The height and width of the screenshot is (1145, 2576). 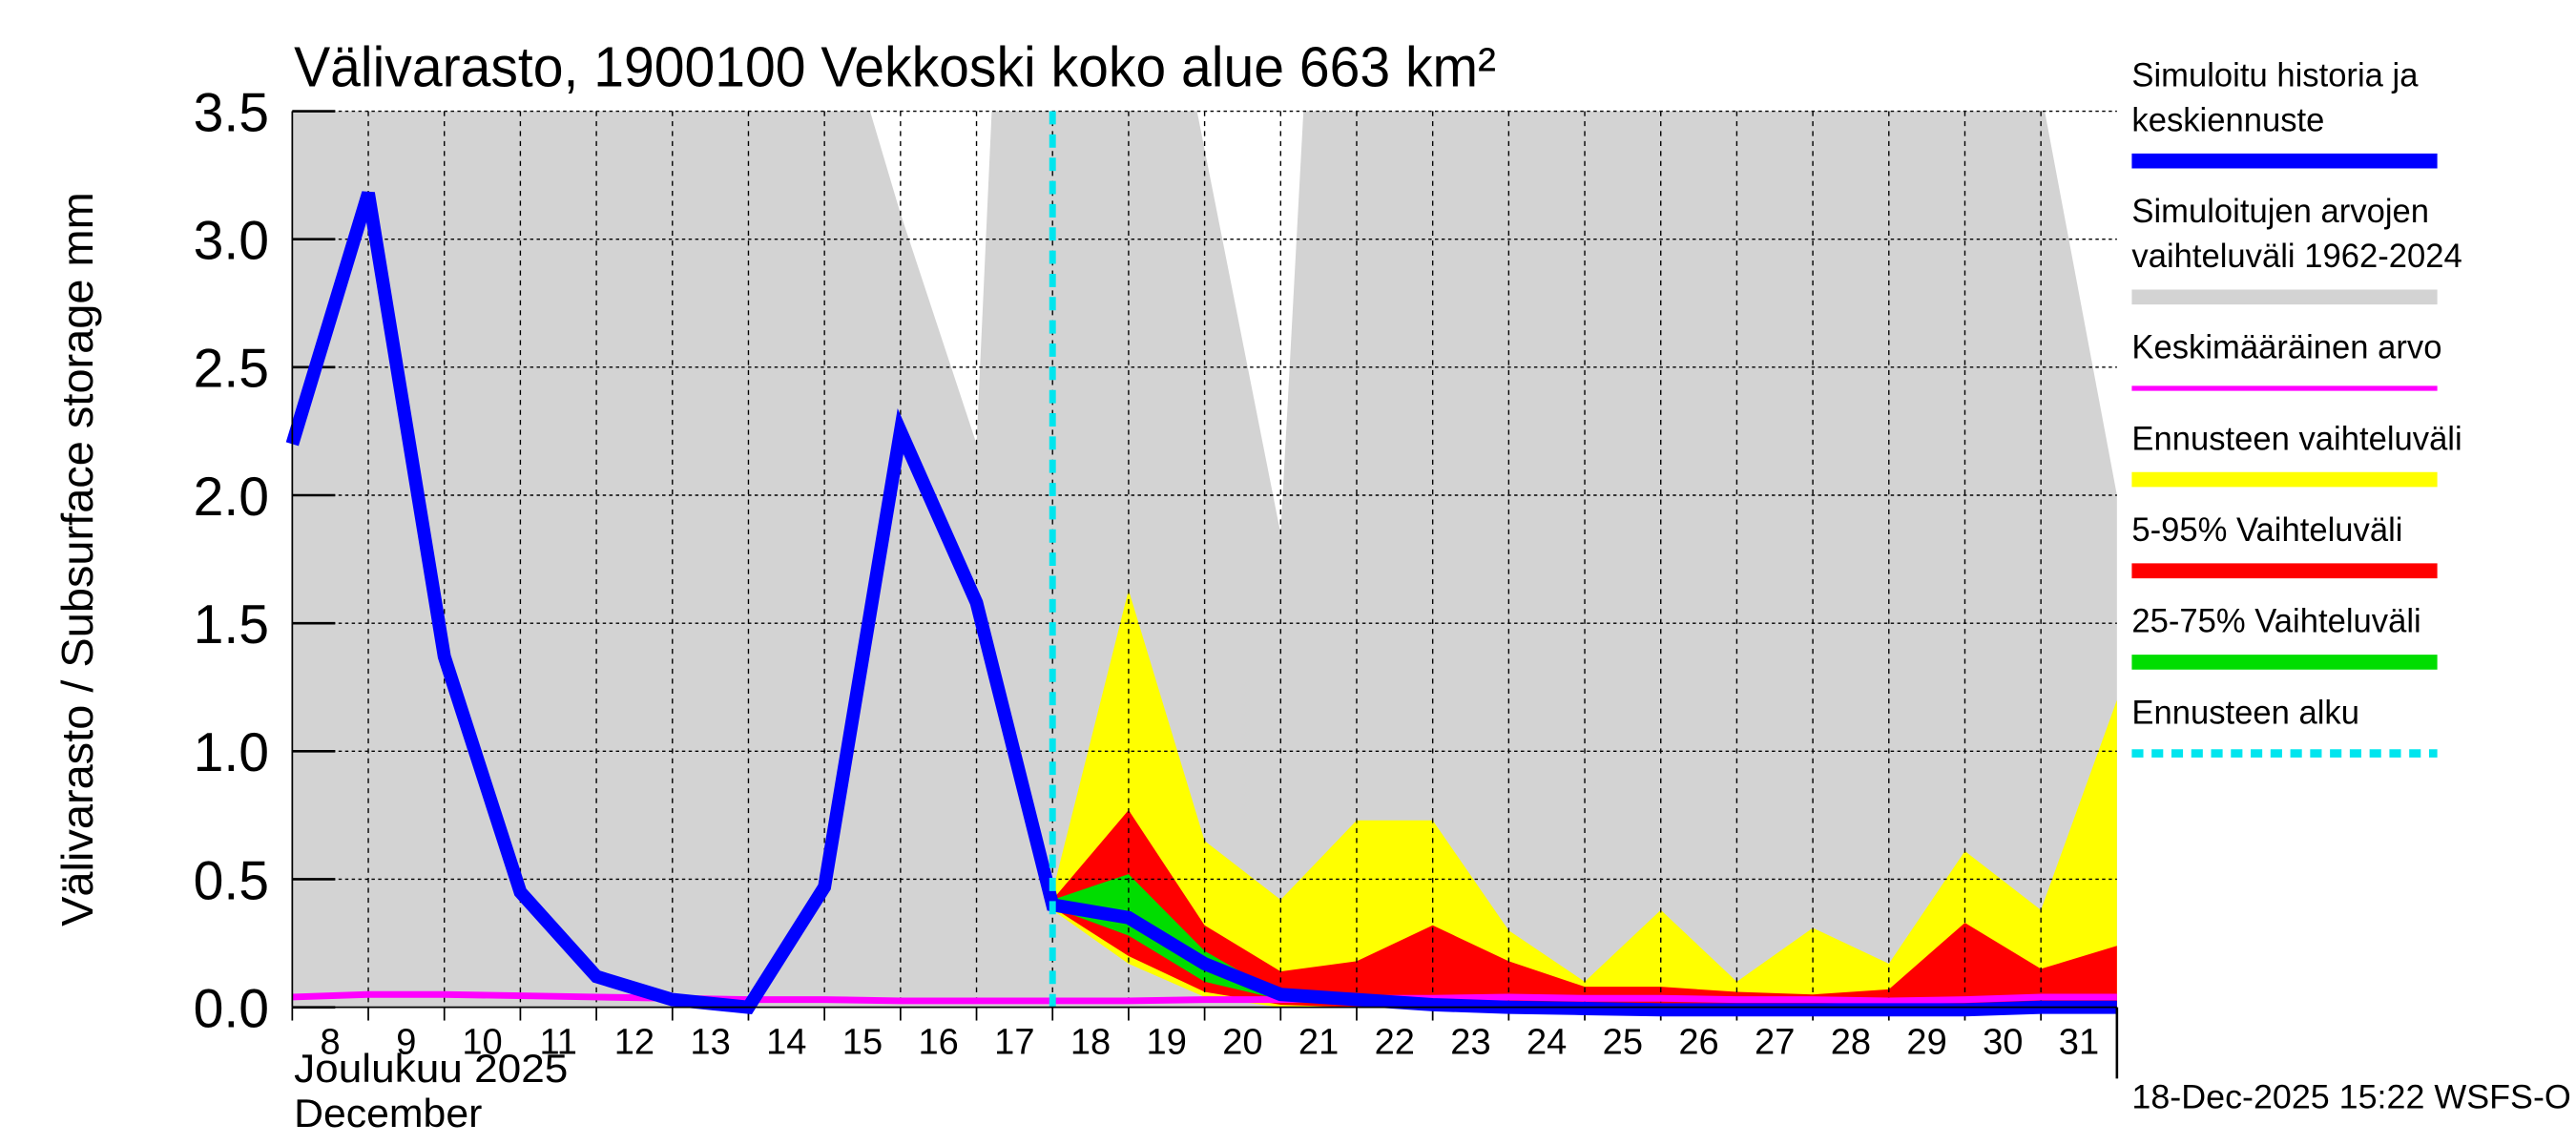 I want to click on y-tick-label: 0.5, so click(x=231, y=881).